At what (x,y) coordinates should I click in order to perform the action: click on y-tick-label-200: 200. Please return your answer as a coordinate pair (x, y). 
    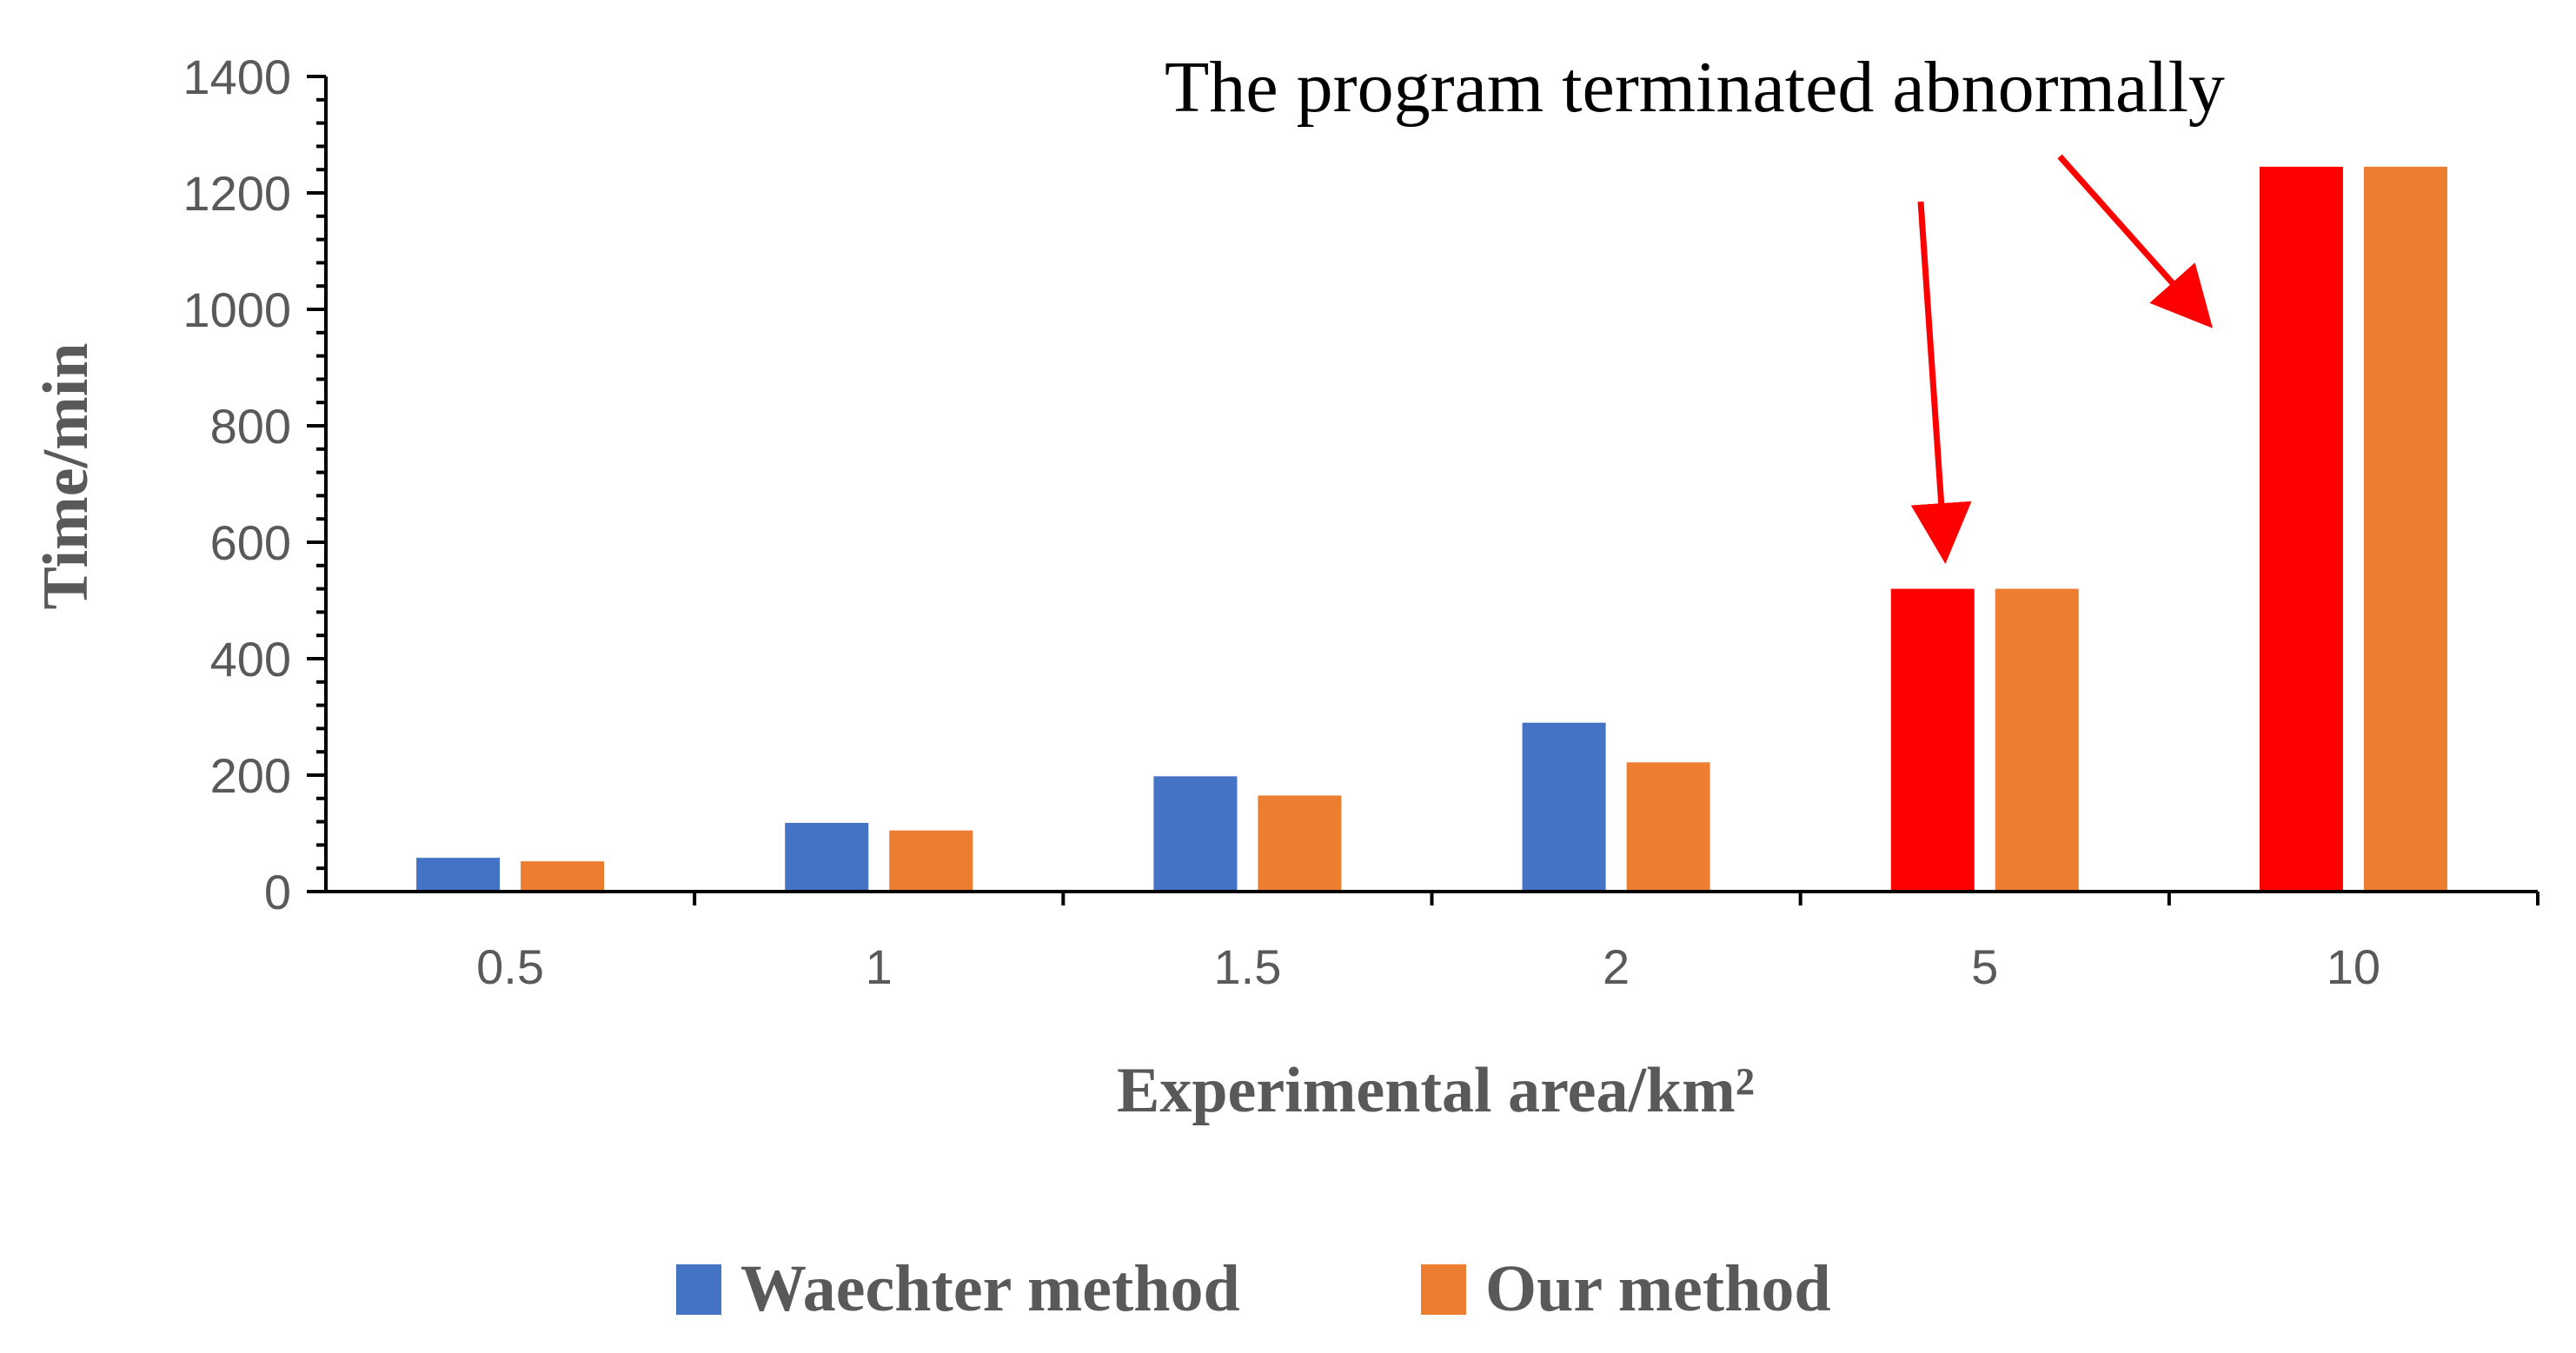
    Looking at the image, I should click on (250, 776).